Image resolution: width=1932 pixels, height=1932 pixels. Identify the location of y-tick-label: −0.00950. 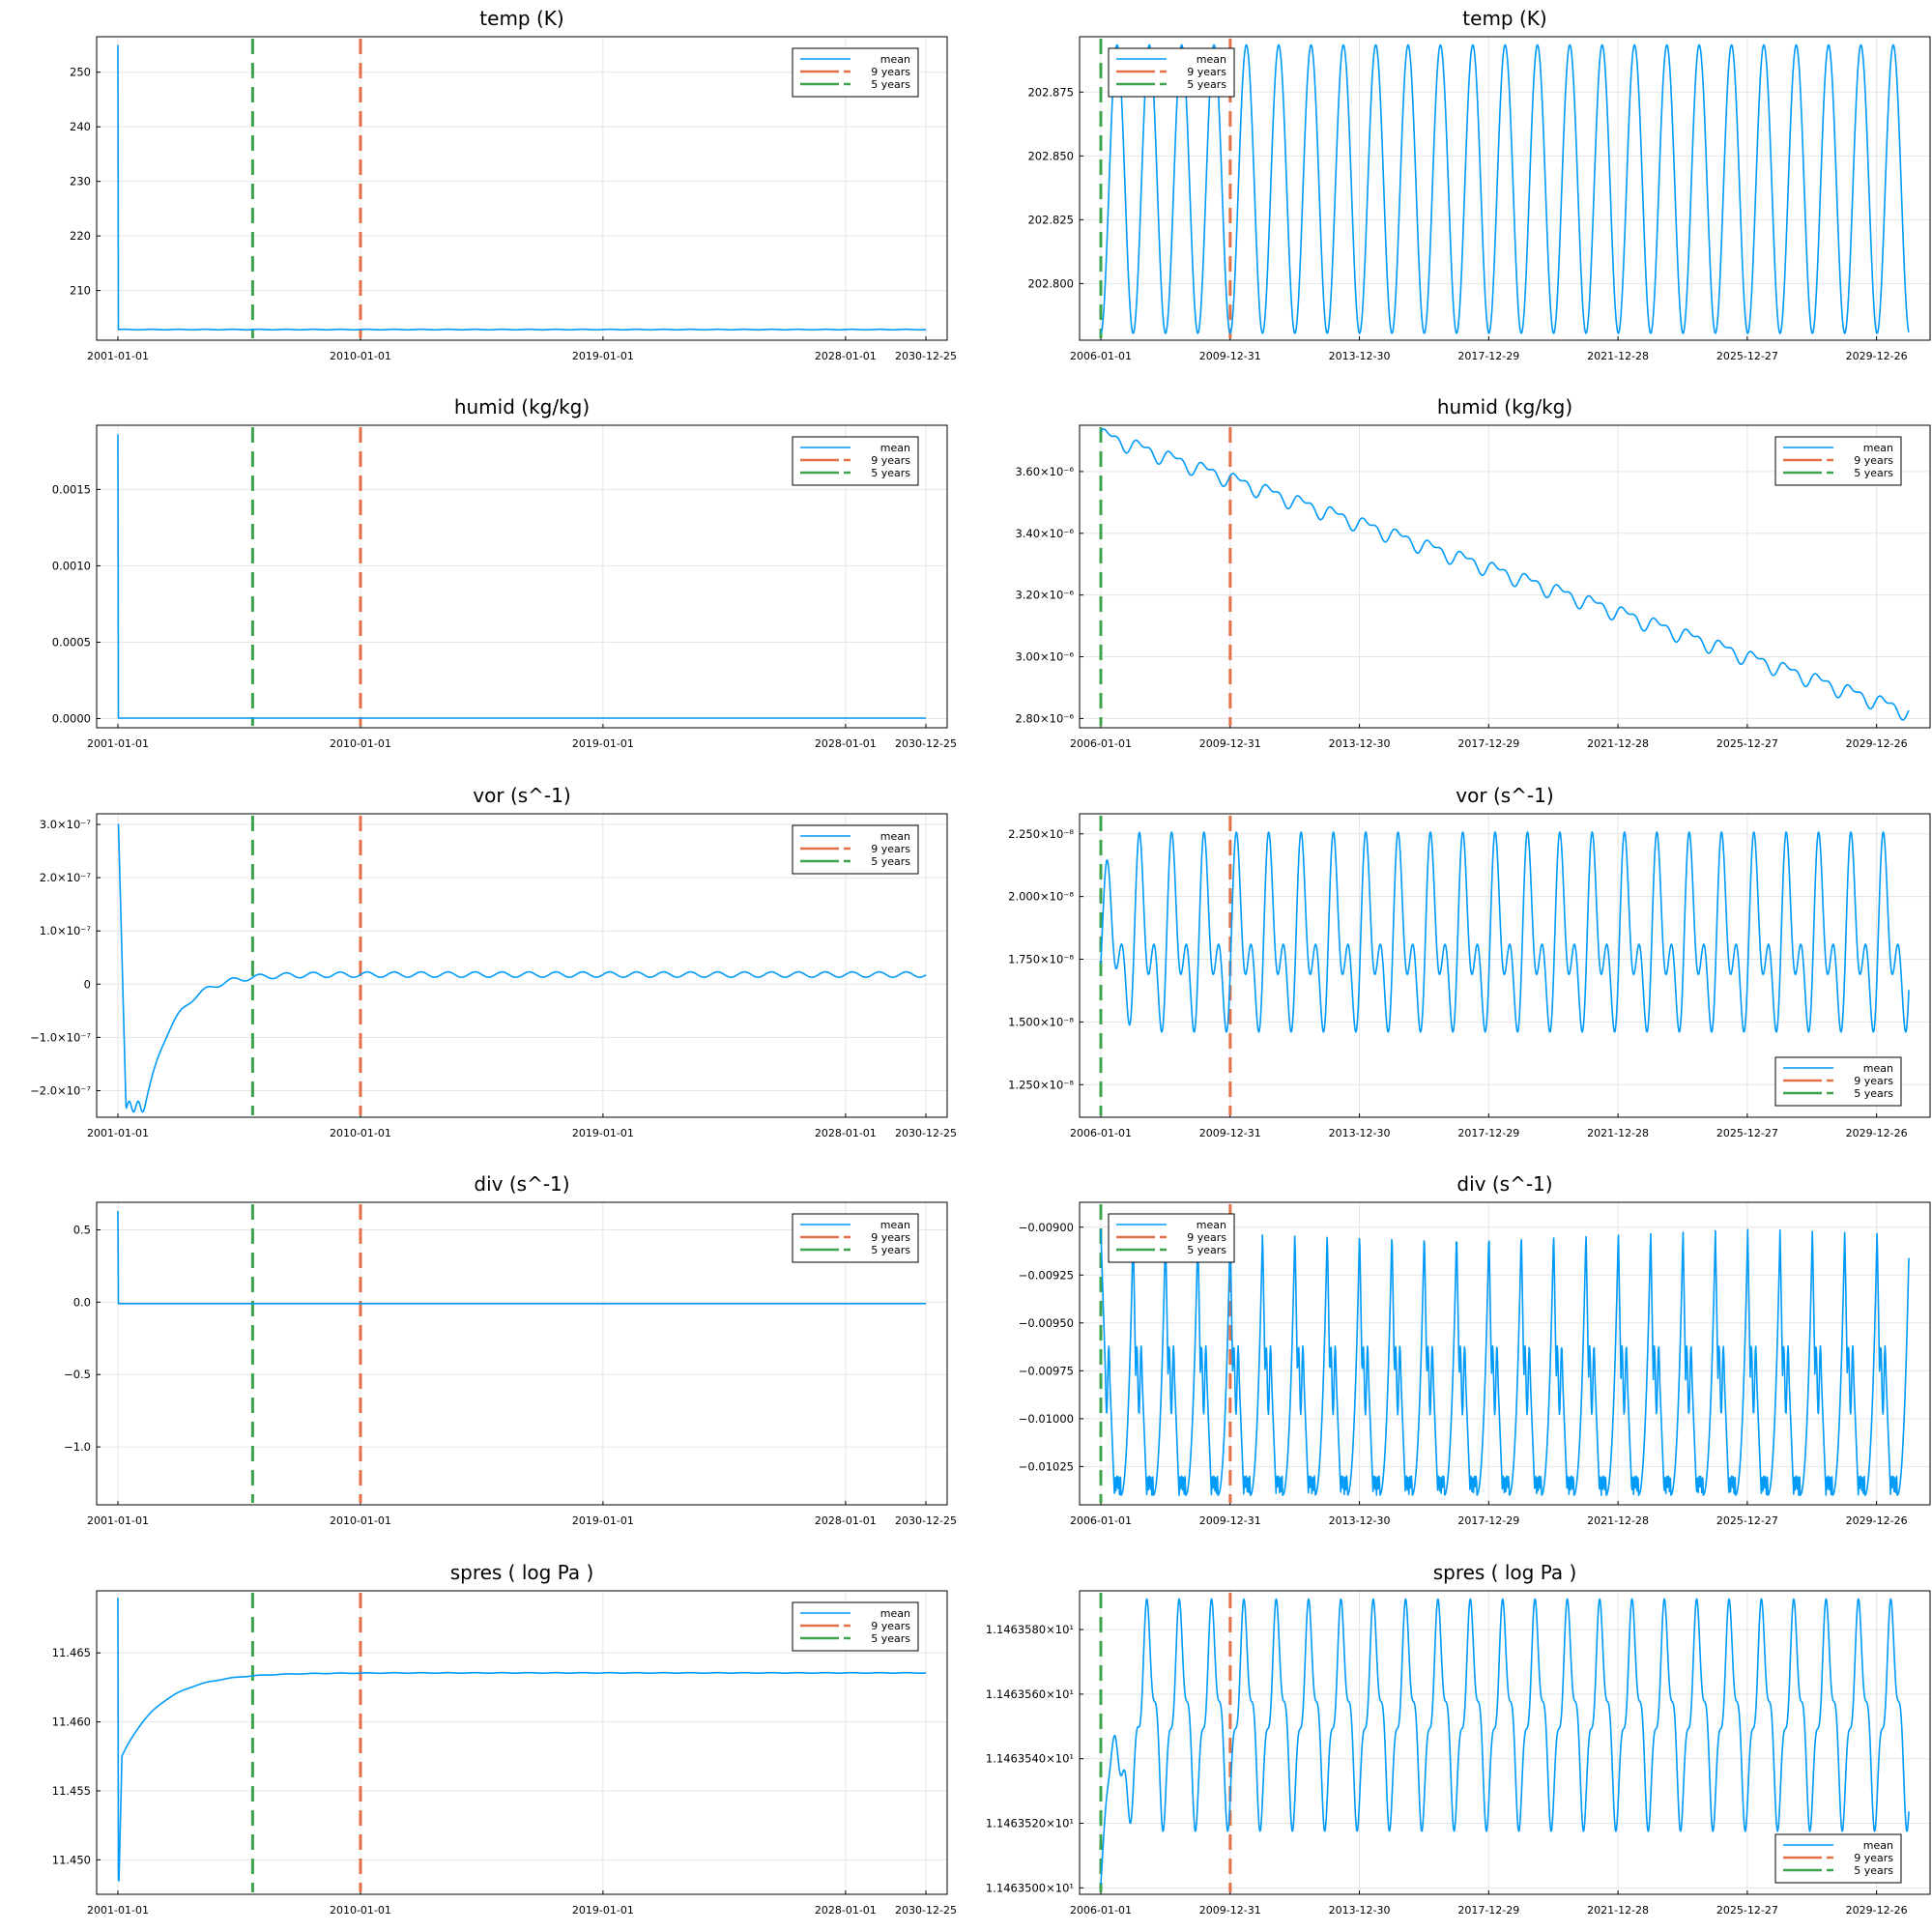
(1046, 1323).